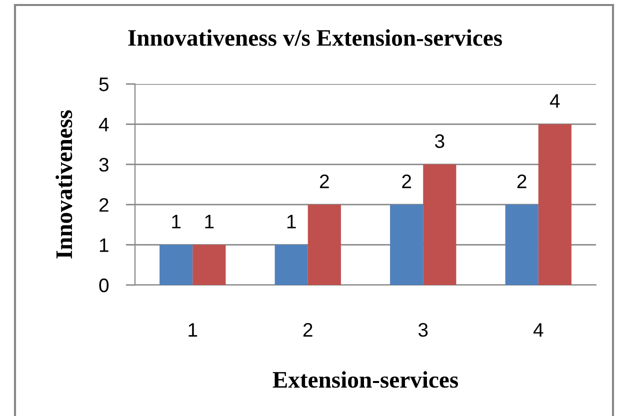 Image resolution: width=617 pixels, height=416 pixels. Describe the element at coordinates (315, 37) in the screenshot. I see `chart-title: Innovativeness v/s Extension-services` at that location.